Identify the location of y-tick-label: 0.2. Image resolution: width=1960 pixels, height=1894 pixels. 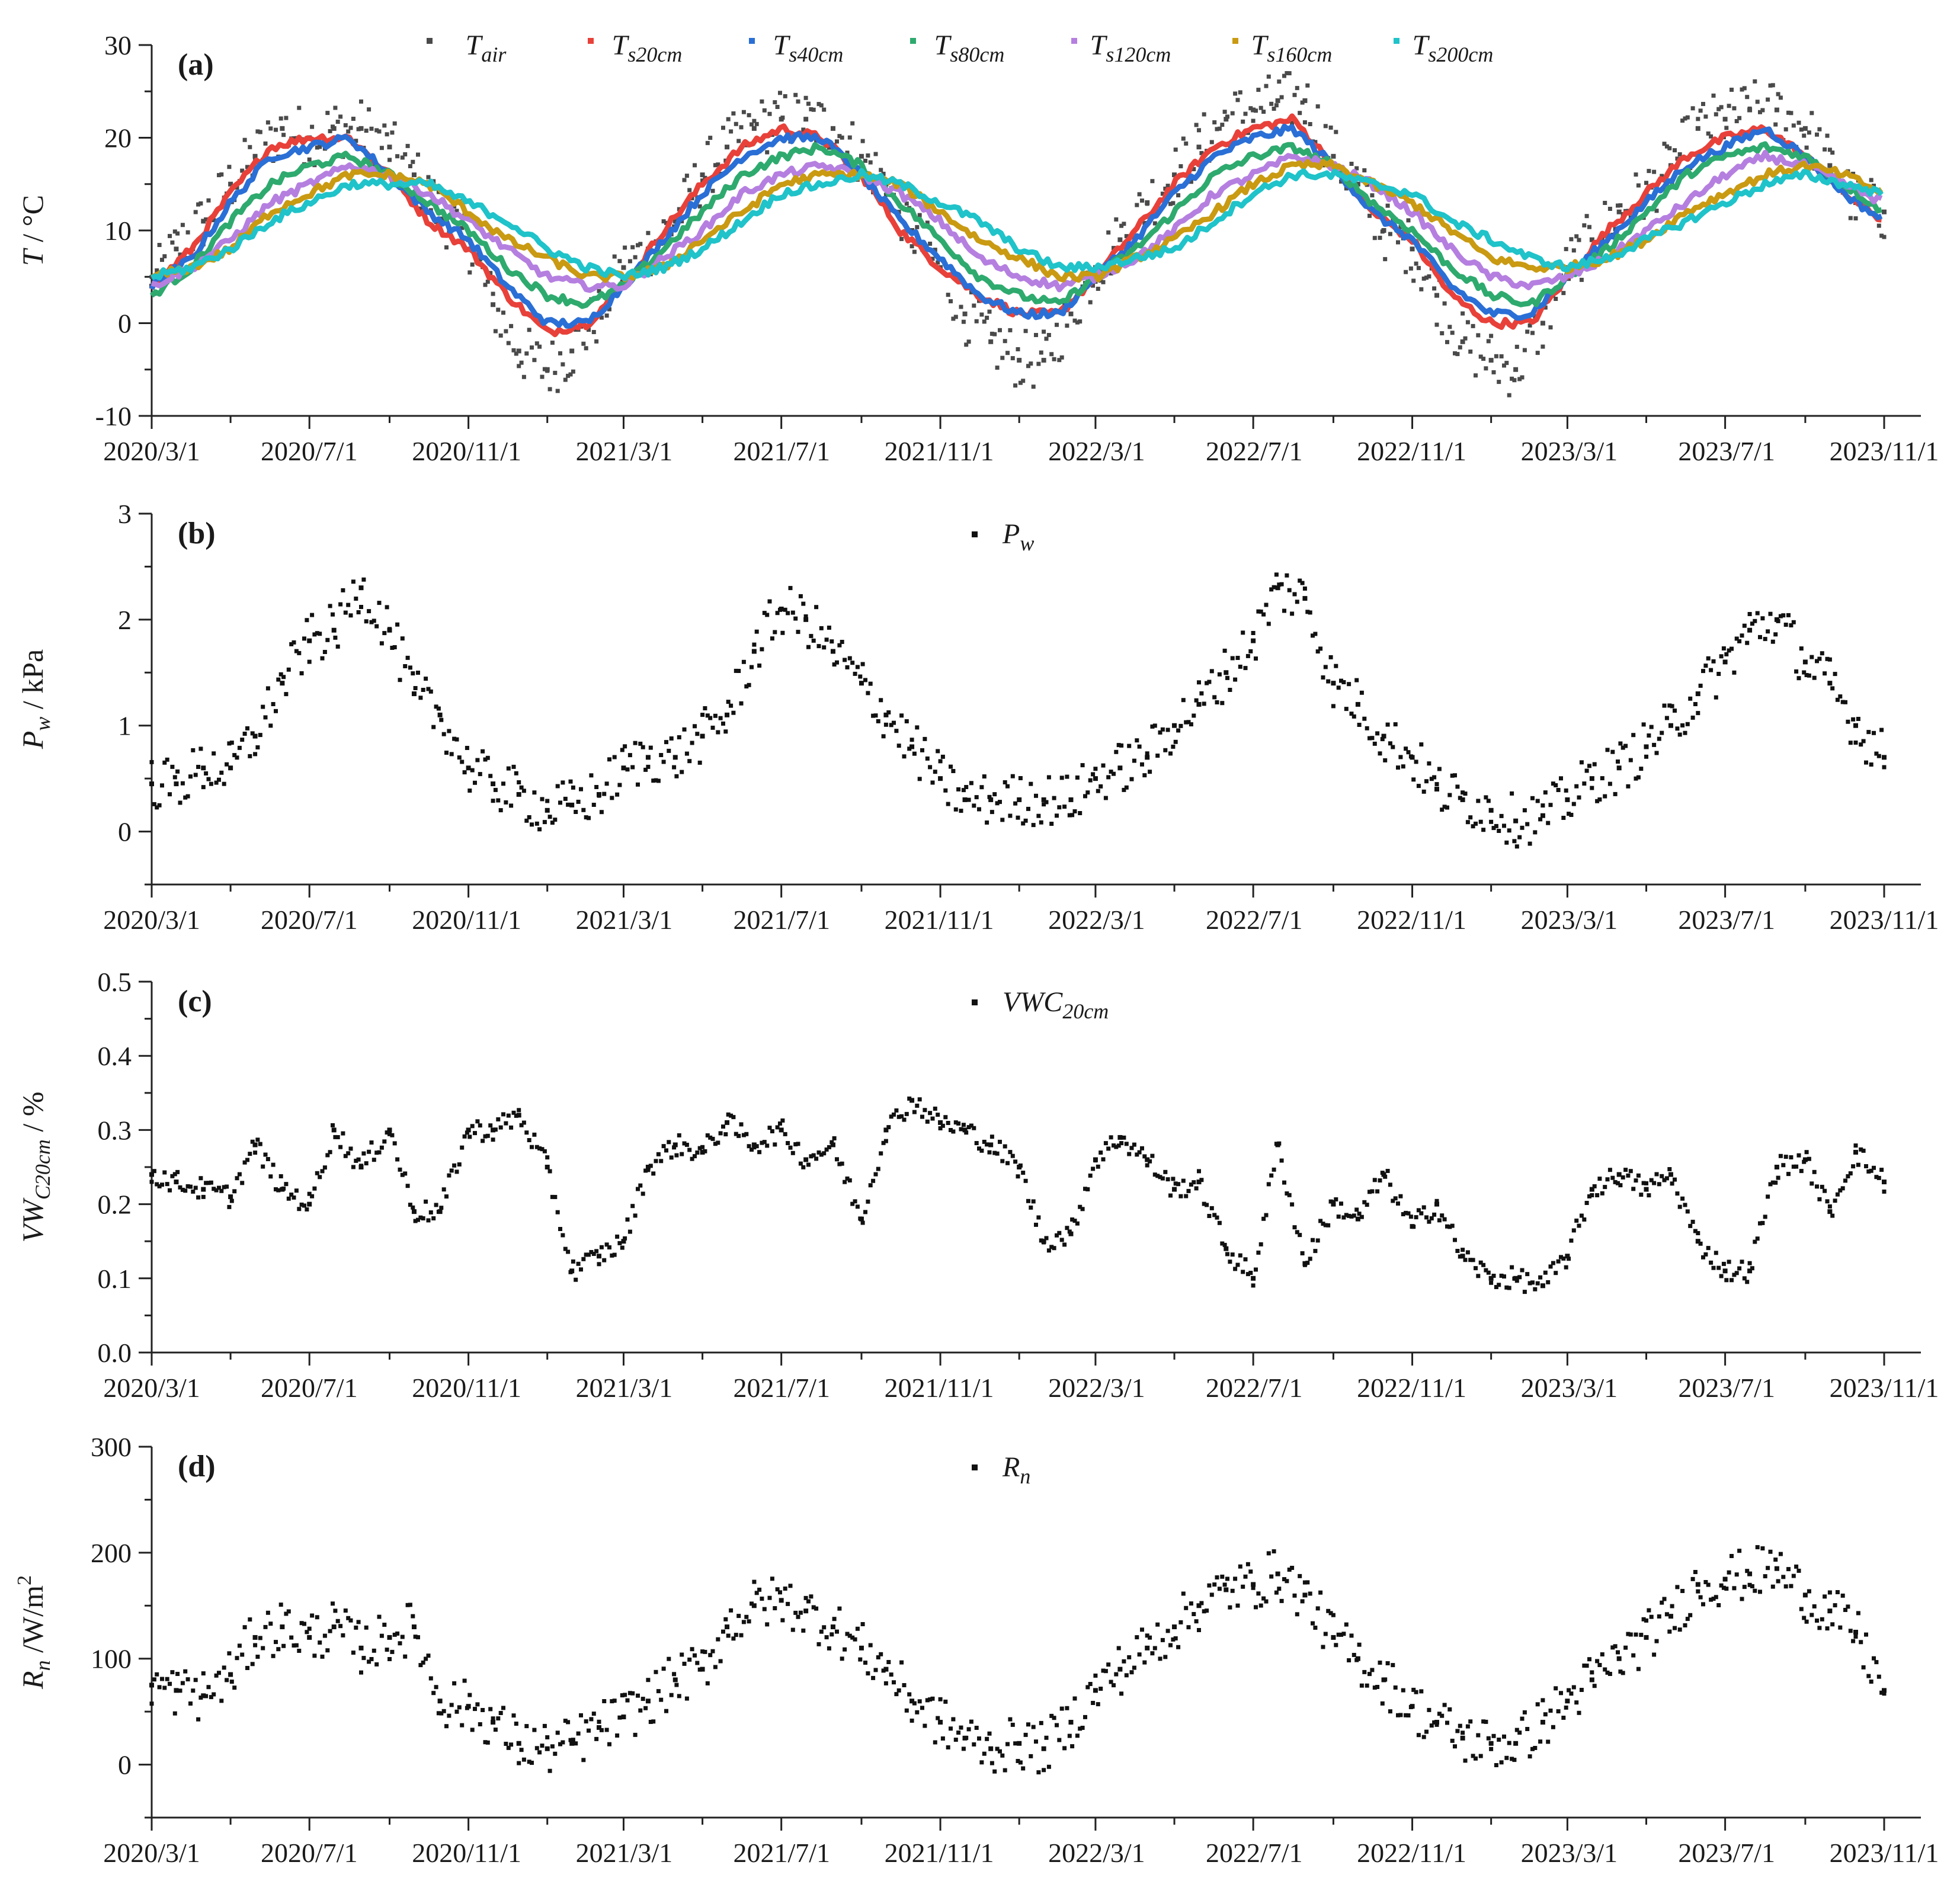
(115, 1205).